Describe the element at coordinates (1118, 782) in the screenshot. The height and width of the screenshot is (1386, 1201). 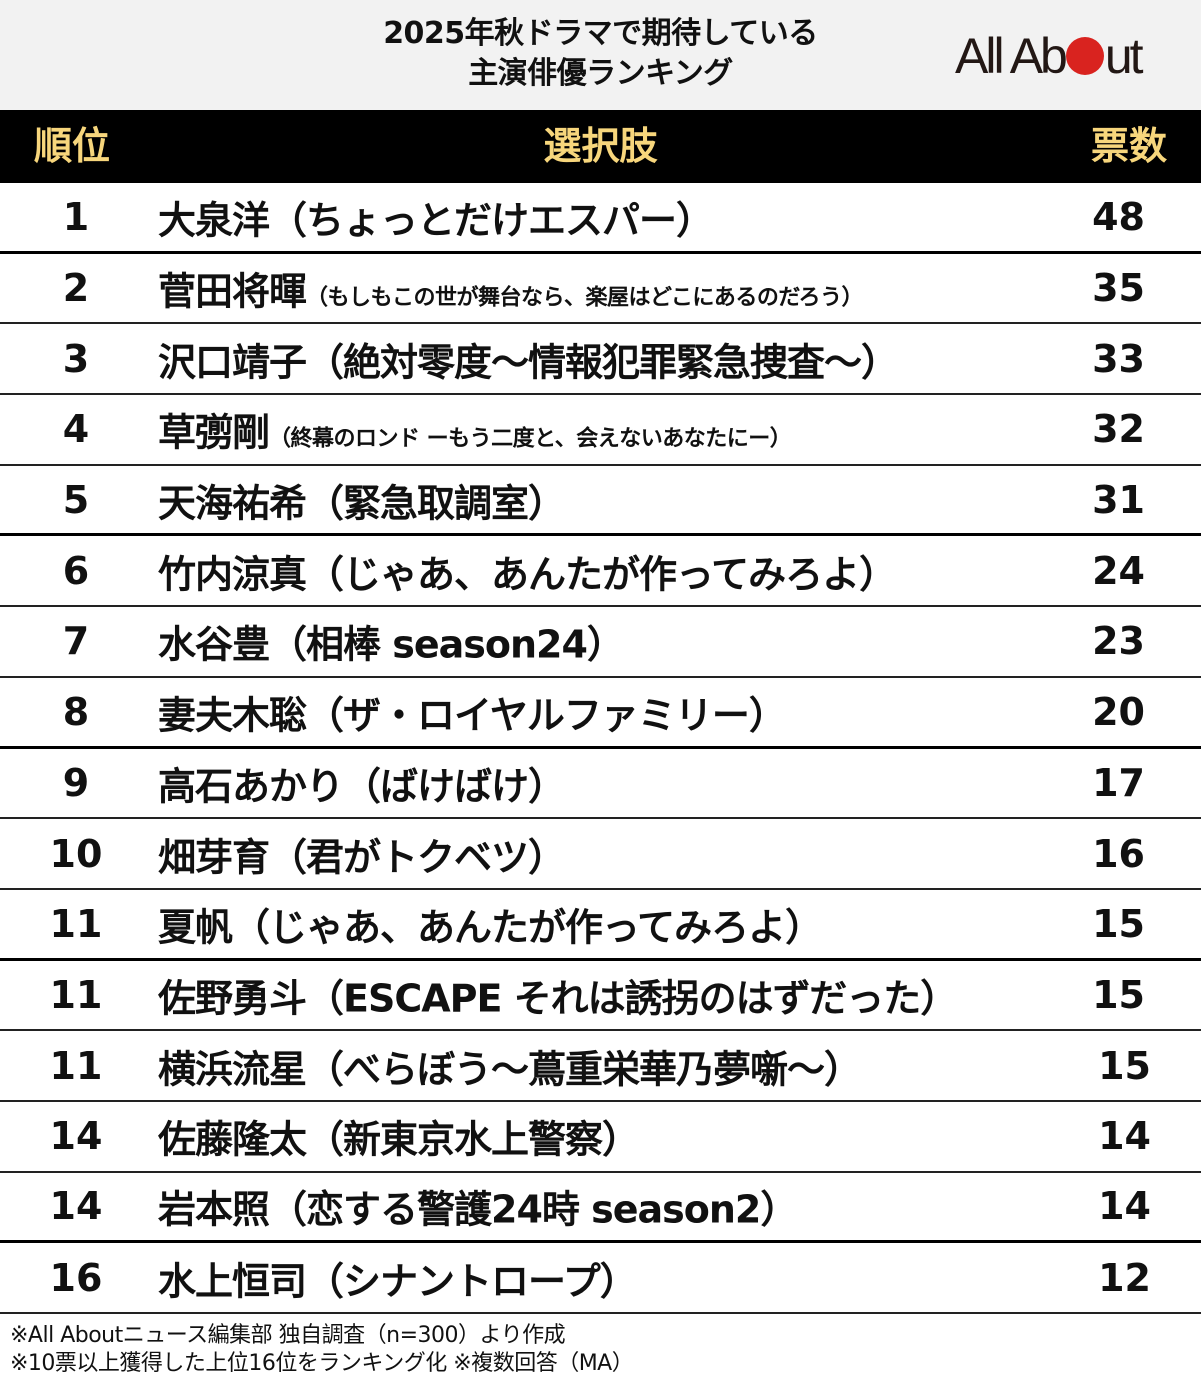
I see `votes-cell: 17` at that location.